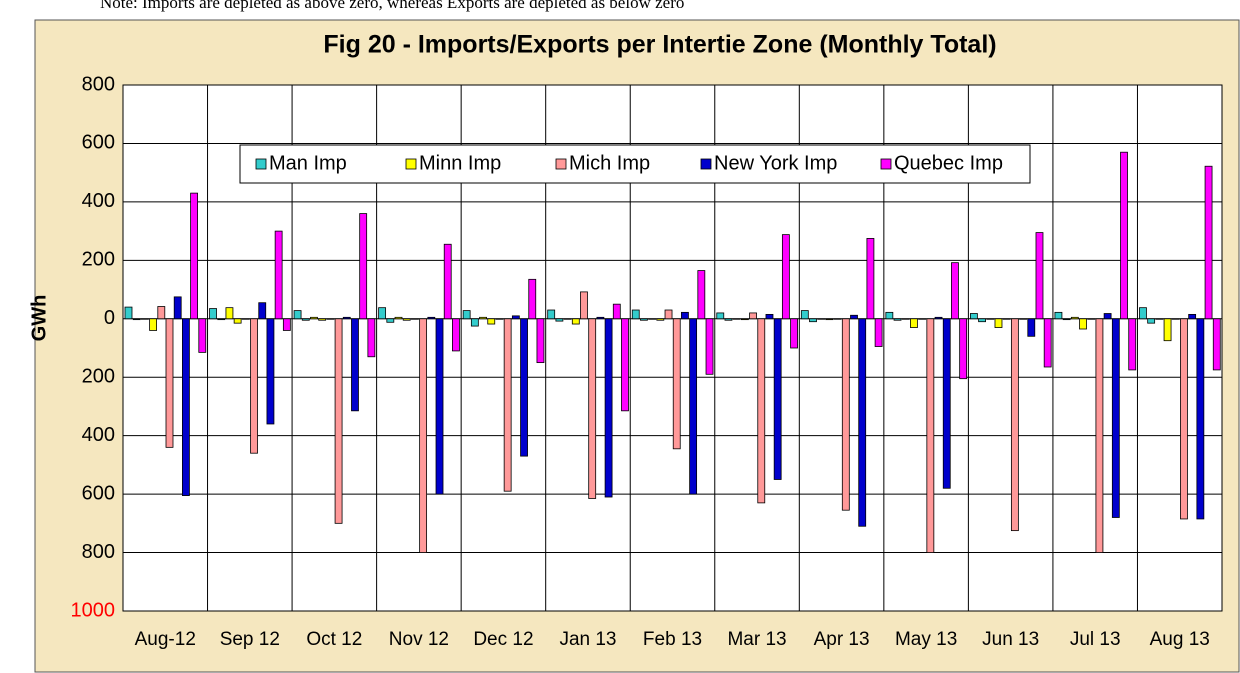 This screenshot has width=1240, height=673. I want to click on y-tick-label: 600, so click(98, 143).